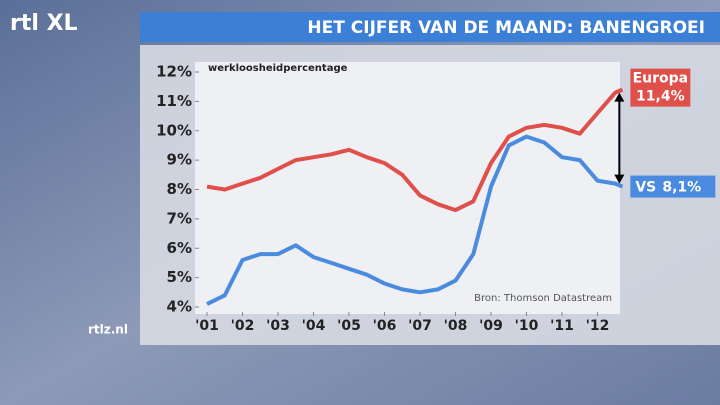 This screenshot has width=720, height=405. What do you see at coordinates (314, 326) in the screenshot?
I see `x-tick-label: '04` at bounding box center [314, 326].